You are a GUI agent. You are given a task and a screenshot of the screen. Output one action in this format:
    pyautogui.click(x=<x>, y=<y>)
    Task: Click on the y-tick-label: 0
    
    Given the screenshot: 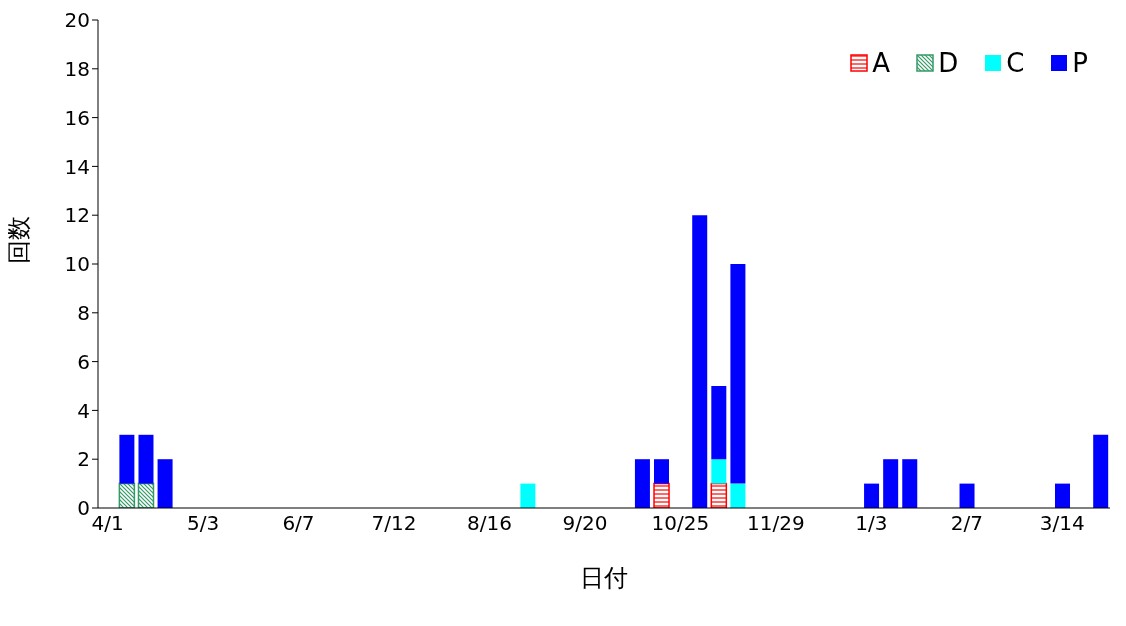 What is the action you would take?
    pyautogui.click(x=83, y=508)
    